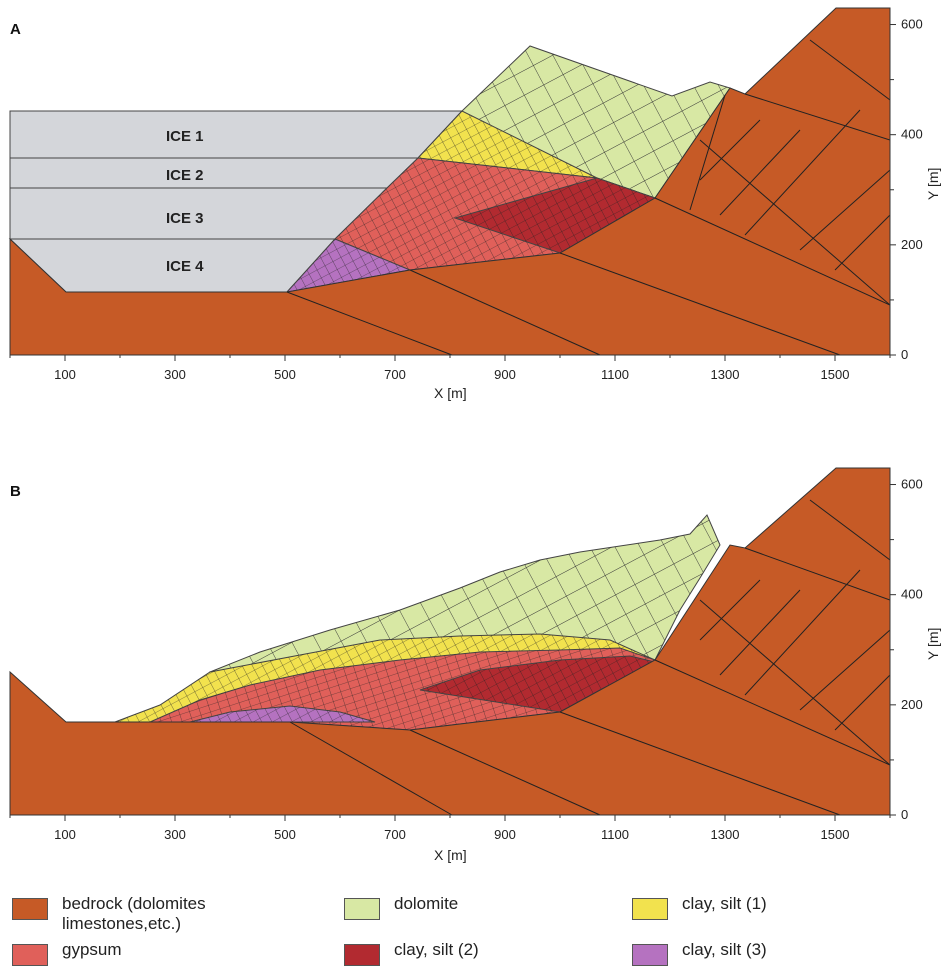 Image resolution: width=948 pixels, height=976 pixels. What do you see at coordinates (933, 184) in the screenshot?
I see `y-axis-title-a: Y [m]` at bounding box center [933, 184].